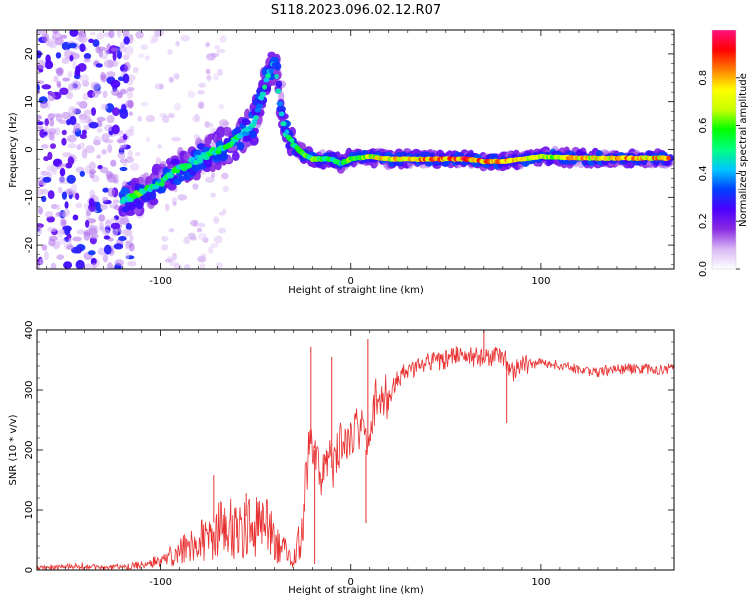  What do you see at coordinates (356, 590) in the screenshot?
I see `snr-xlabel: Height of straight line (km)` at bounding box center [356, 590].